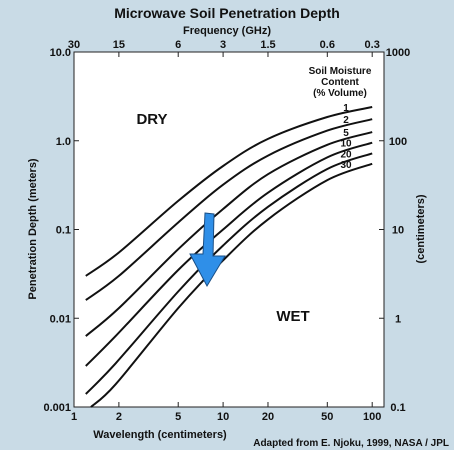 The width and height of the screenshot is (454, 450). What do you see at coordinates (178, 45) in the screenshot?
I see `top-tick-label: 6` at bounding box center [178, 45].